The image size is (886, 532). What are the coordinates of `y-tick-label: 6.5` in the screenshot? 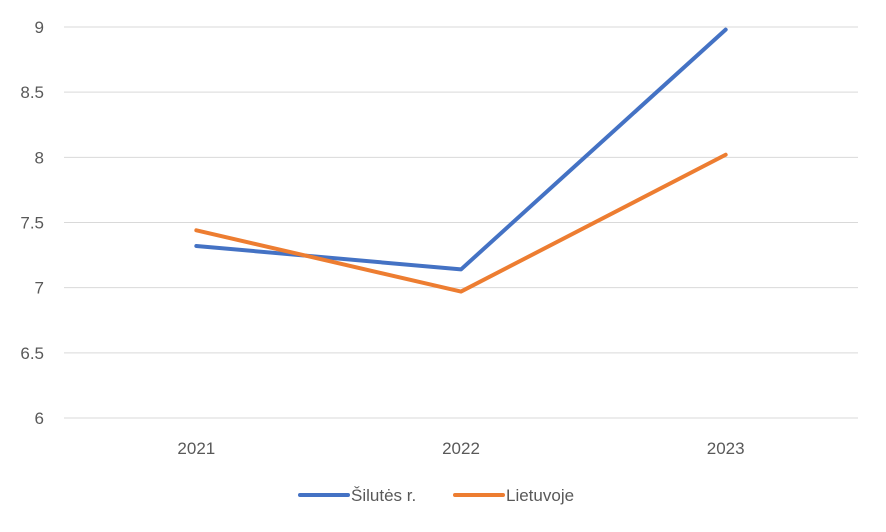 It's located at (32, 353).